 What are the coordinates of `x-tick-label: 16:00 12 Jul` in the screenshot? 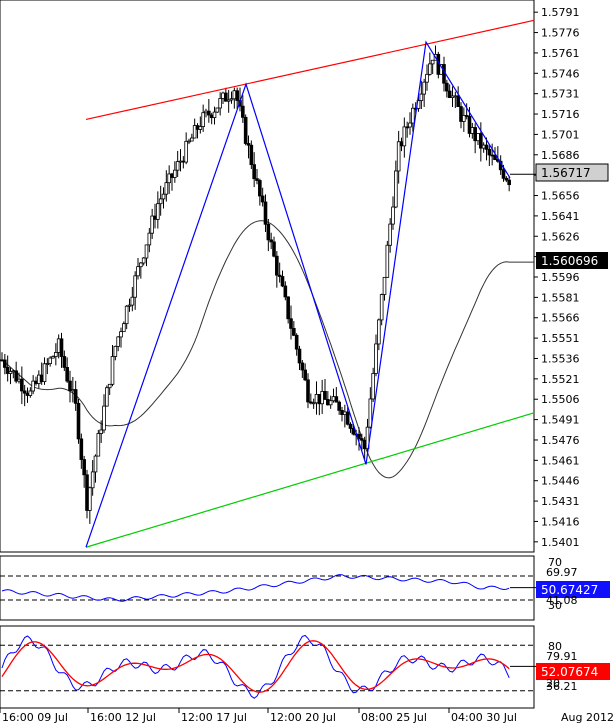 It's located at (123, 717).